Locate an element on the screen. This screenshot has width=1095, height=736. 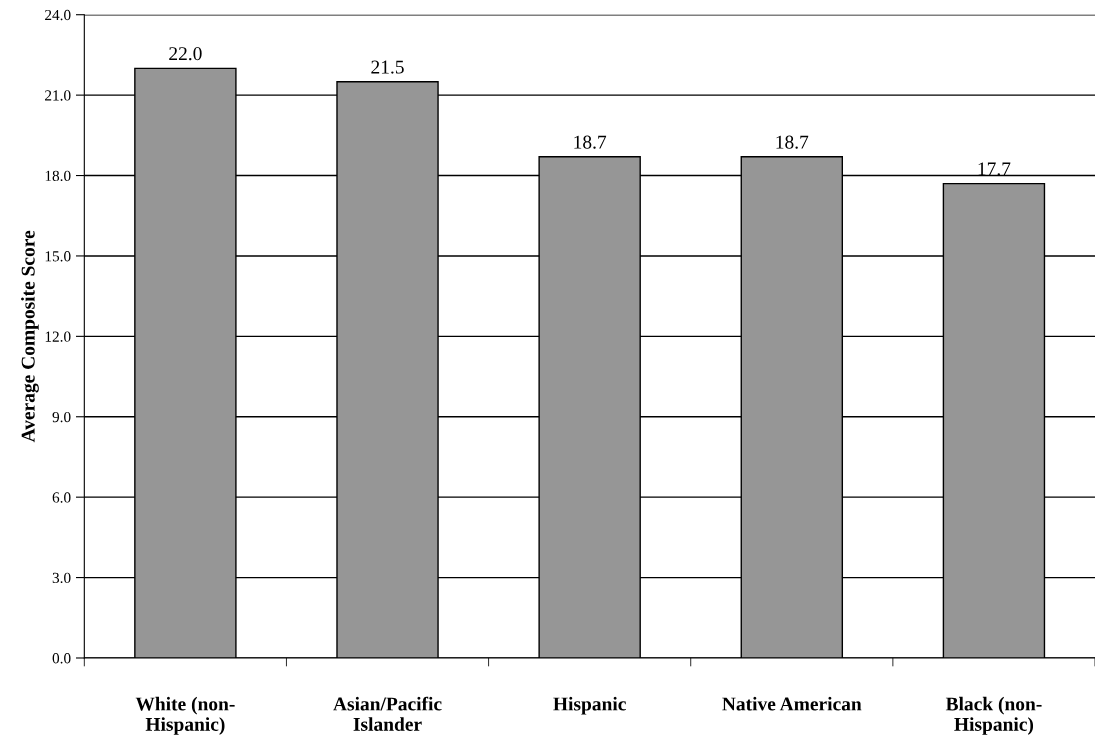
y-tick-label: 24.0 is located at coordinates (58, 15).